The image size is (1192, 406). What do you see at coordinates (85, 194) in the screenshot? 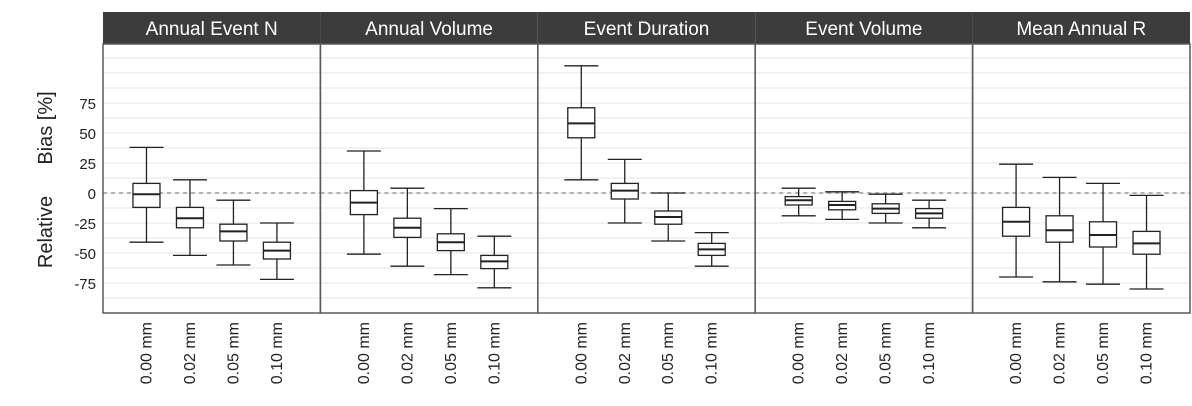
I see `y-axis-ticks: 75 50 25 0 -25 -50 -75` at bounding box center [85, 194].